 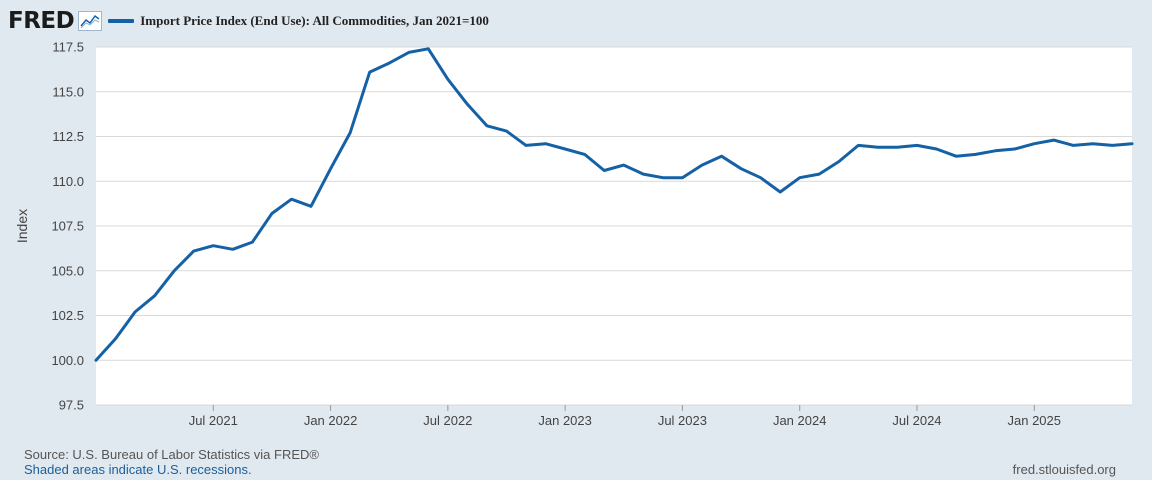 What do you see at coordinates (565, 420) in the screenshot?
I see `x-tick-label: Jan 2023` at bounding box center [565, 420].